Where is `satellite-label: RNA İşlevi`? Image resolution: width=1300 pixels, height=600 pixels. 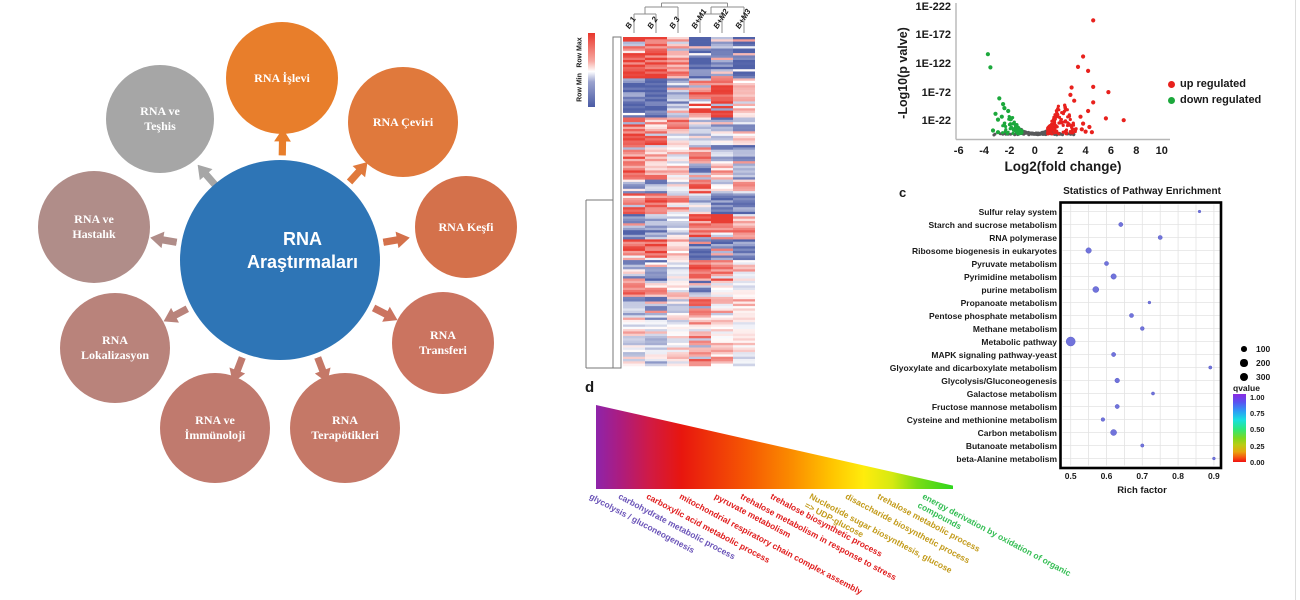 satellite-label: RNA İşlevi is located at coordinates (282, 77).